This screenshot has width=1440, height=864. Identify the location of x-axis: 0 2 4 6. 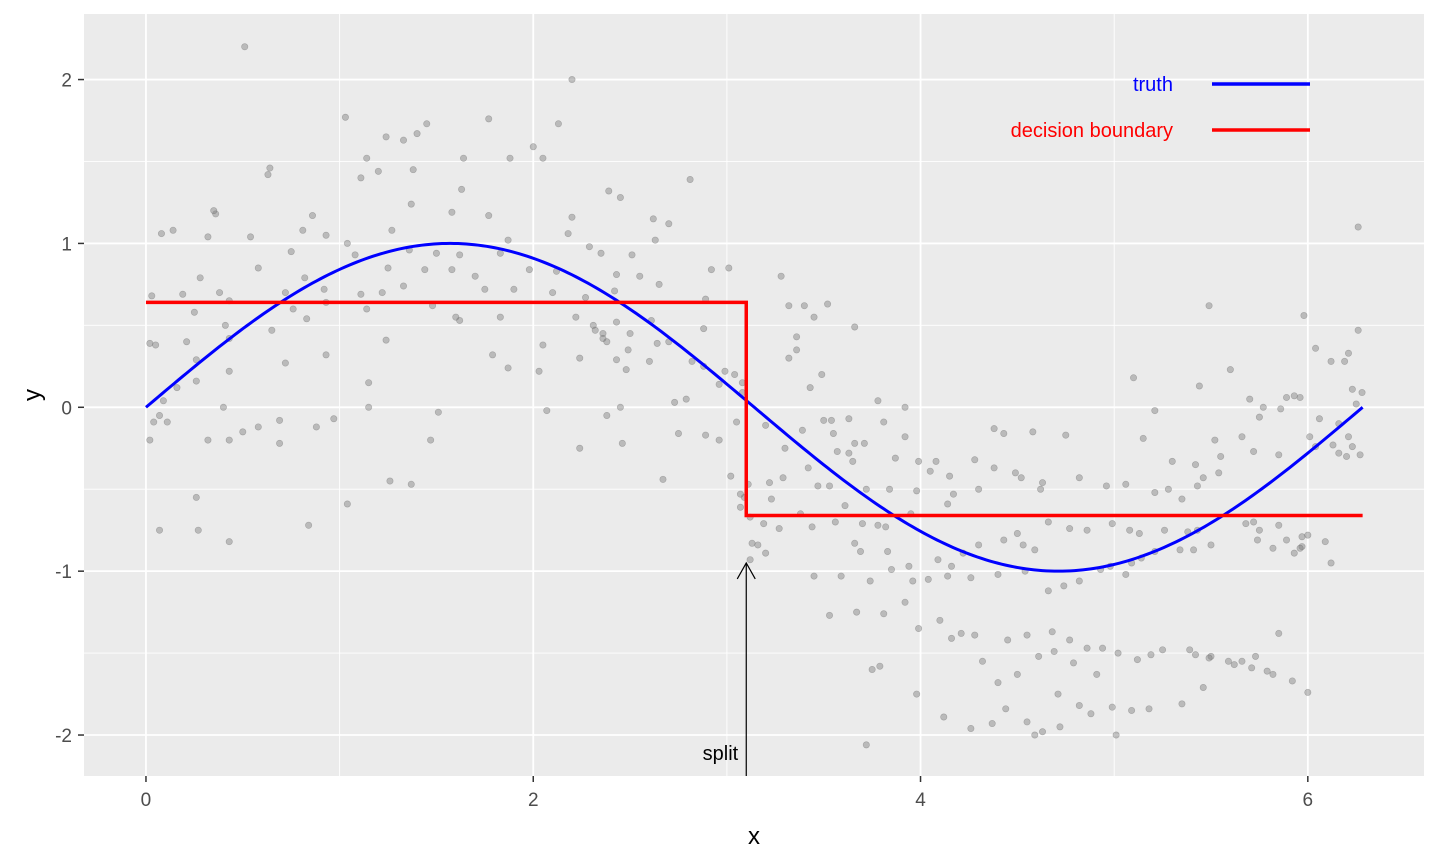
(727, 793).